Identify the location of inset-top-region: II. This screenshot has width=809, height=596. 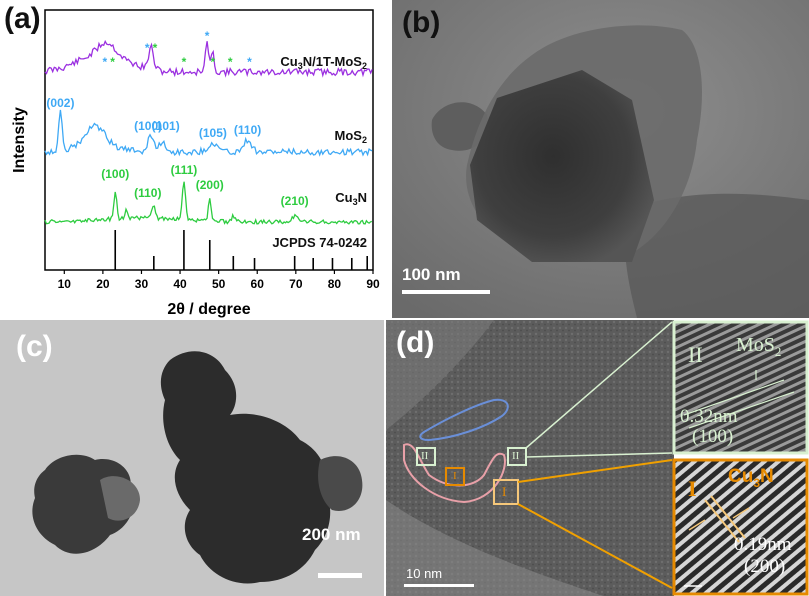
(695, 354).